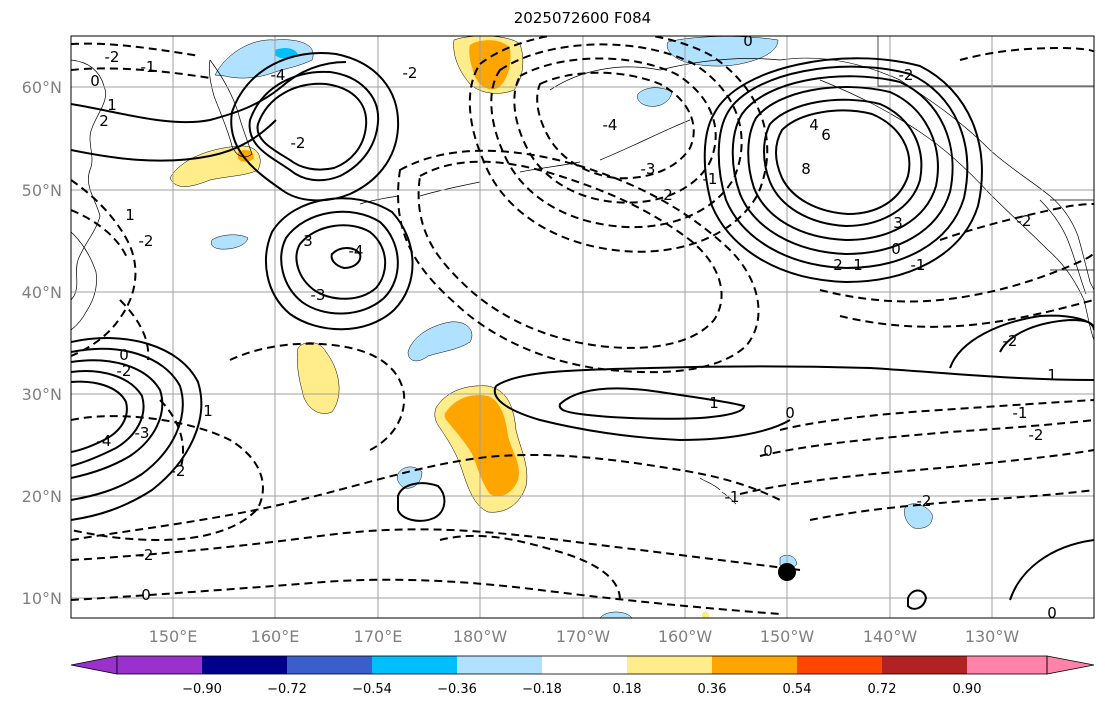 The image size is (1105, 712). Describe the element at coordinates (42, 598) in the screenshot. I see `lat-label: 10°N` at that location.